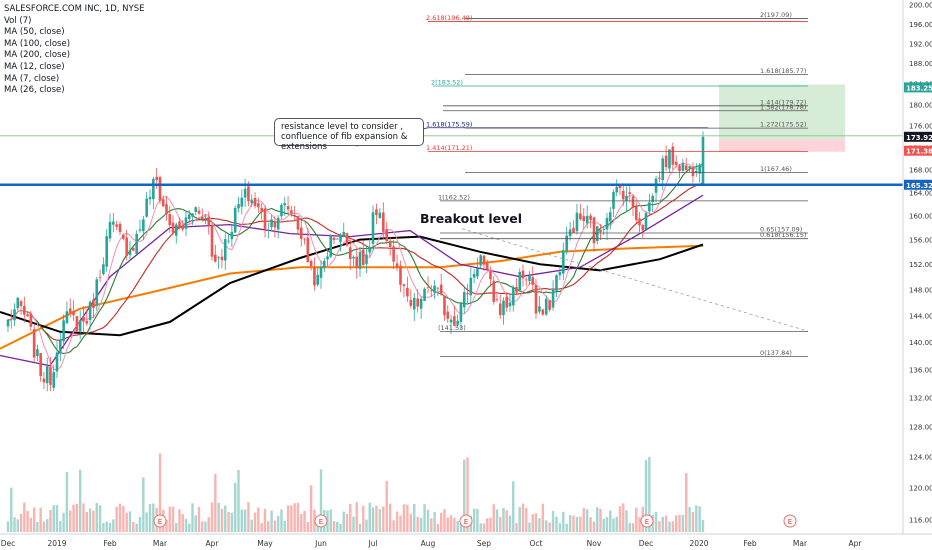  I want to click on x-tick-label: Jul, so click(372, 543).